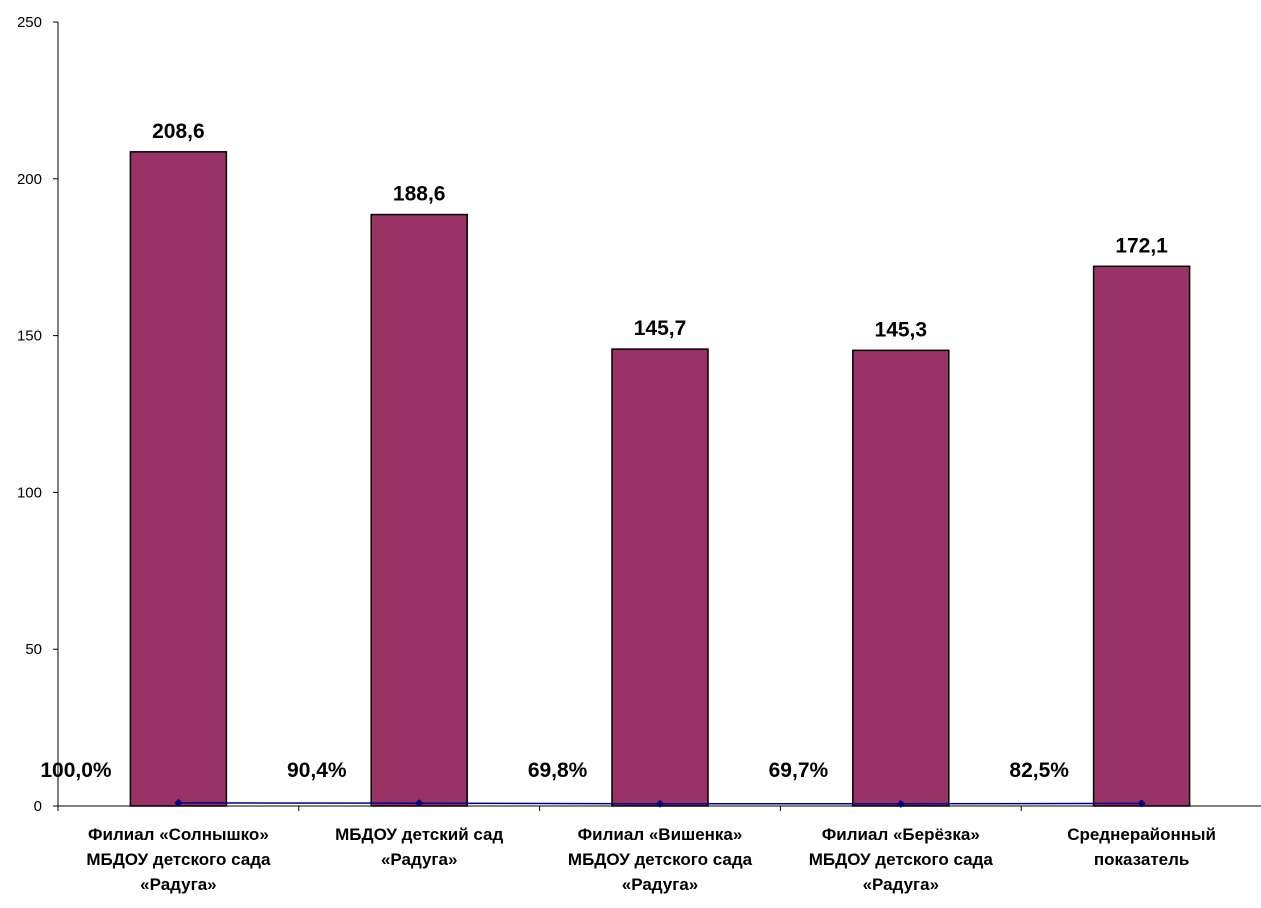  I want to click on x-category-label: Среднерайонный показатель, so click(1141, 847).